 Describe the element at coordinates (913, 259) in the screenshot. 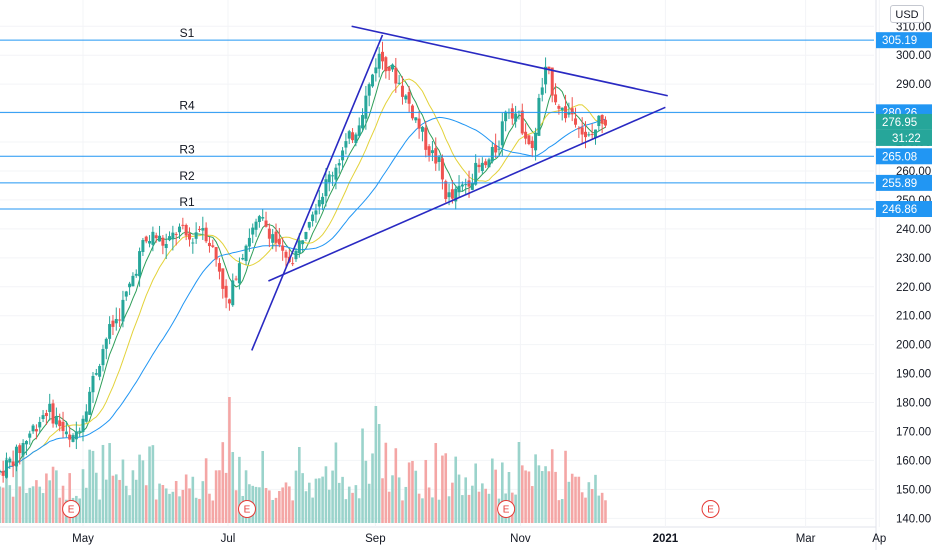

I see `price-tick-label: 230.00` at that location.